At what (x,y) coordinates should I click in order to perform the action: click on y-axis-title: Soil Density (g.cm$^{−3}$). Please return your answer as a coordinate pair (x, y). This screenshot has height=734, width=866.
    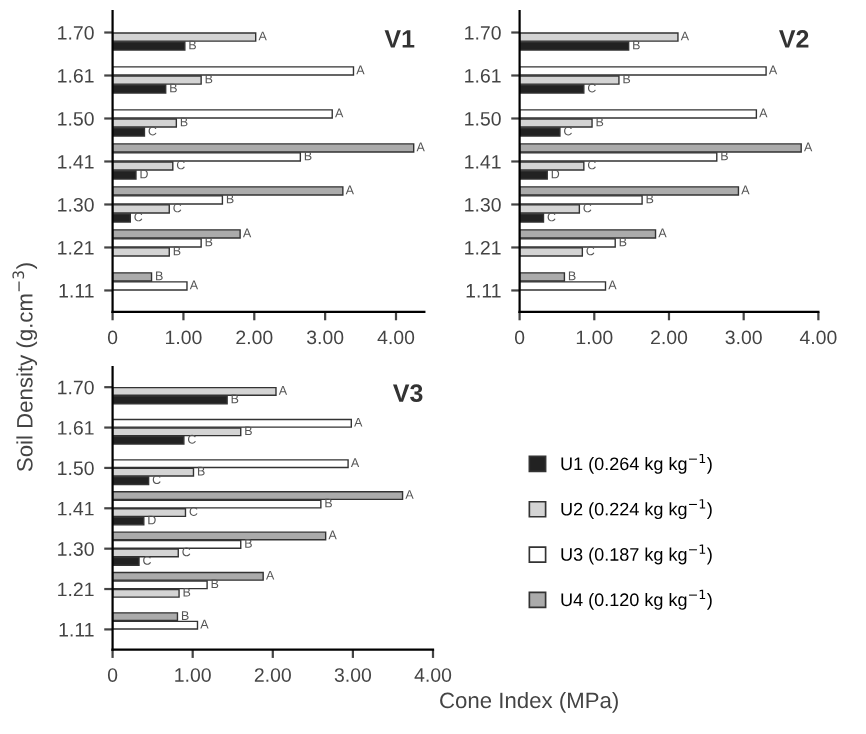
    Looking at the image, I should click on (25, 367).